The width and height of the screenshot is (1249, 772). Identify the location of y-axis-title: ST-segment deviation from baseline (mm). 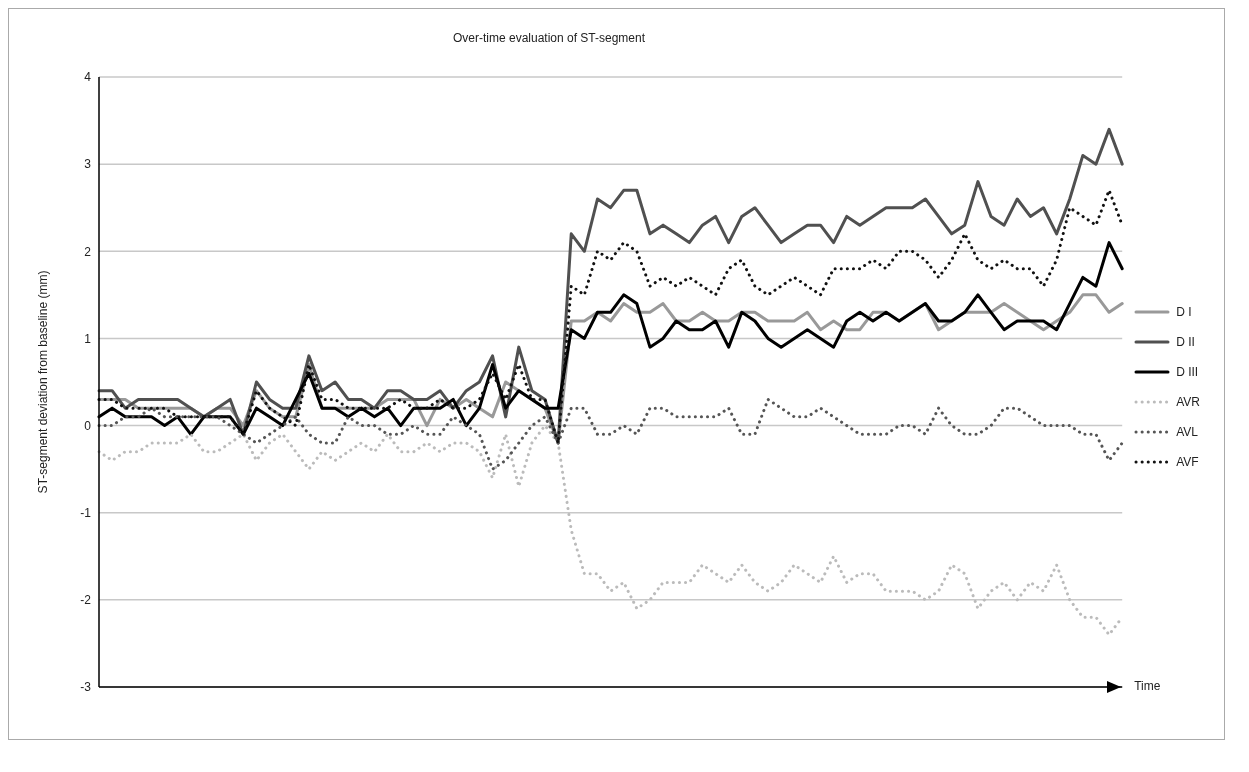
(43, 382).